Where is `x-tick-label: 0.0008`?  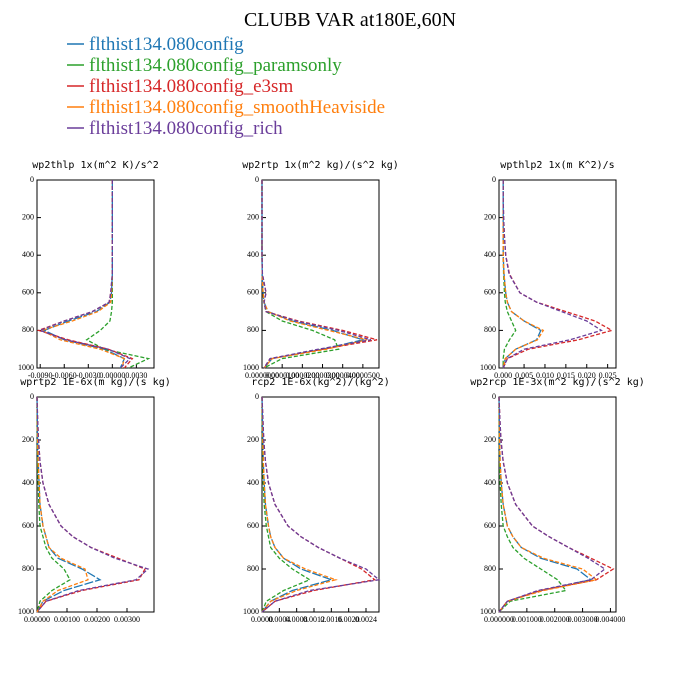
x-tick-label: 0.0008 is located at coordinates (297, 619).